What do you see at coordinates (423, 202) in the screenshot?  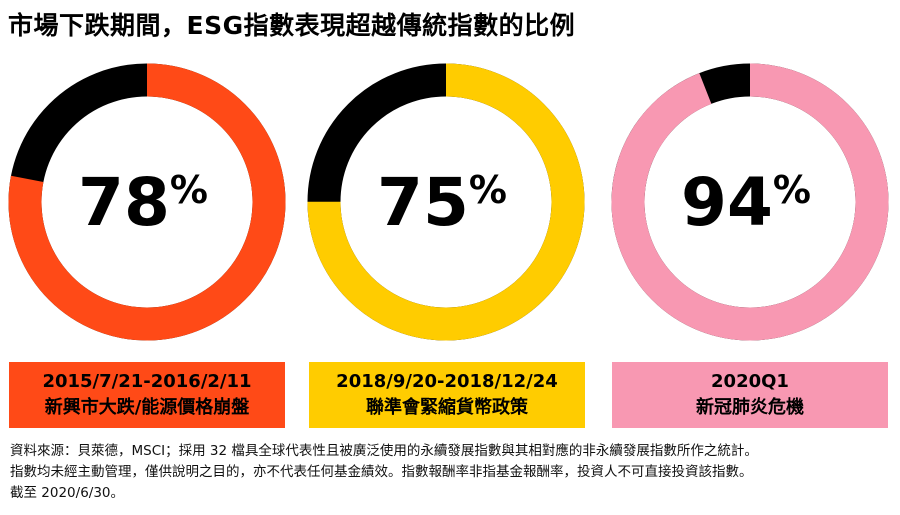 I see `percentage-value: 75` at bounding box center [423, 202].